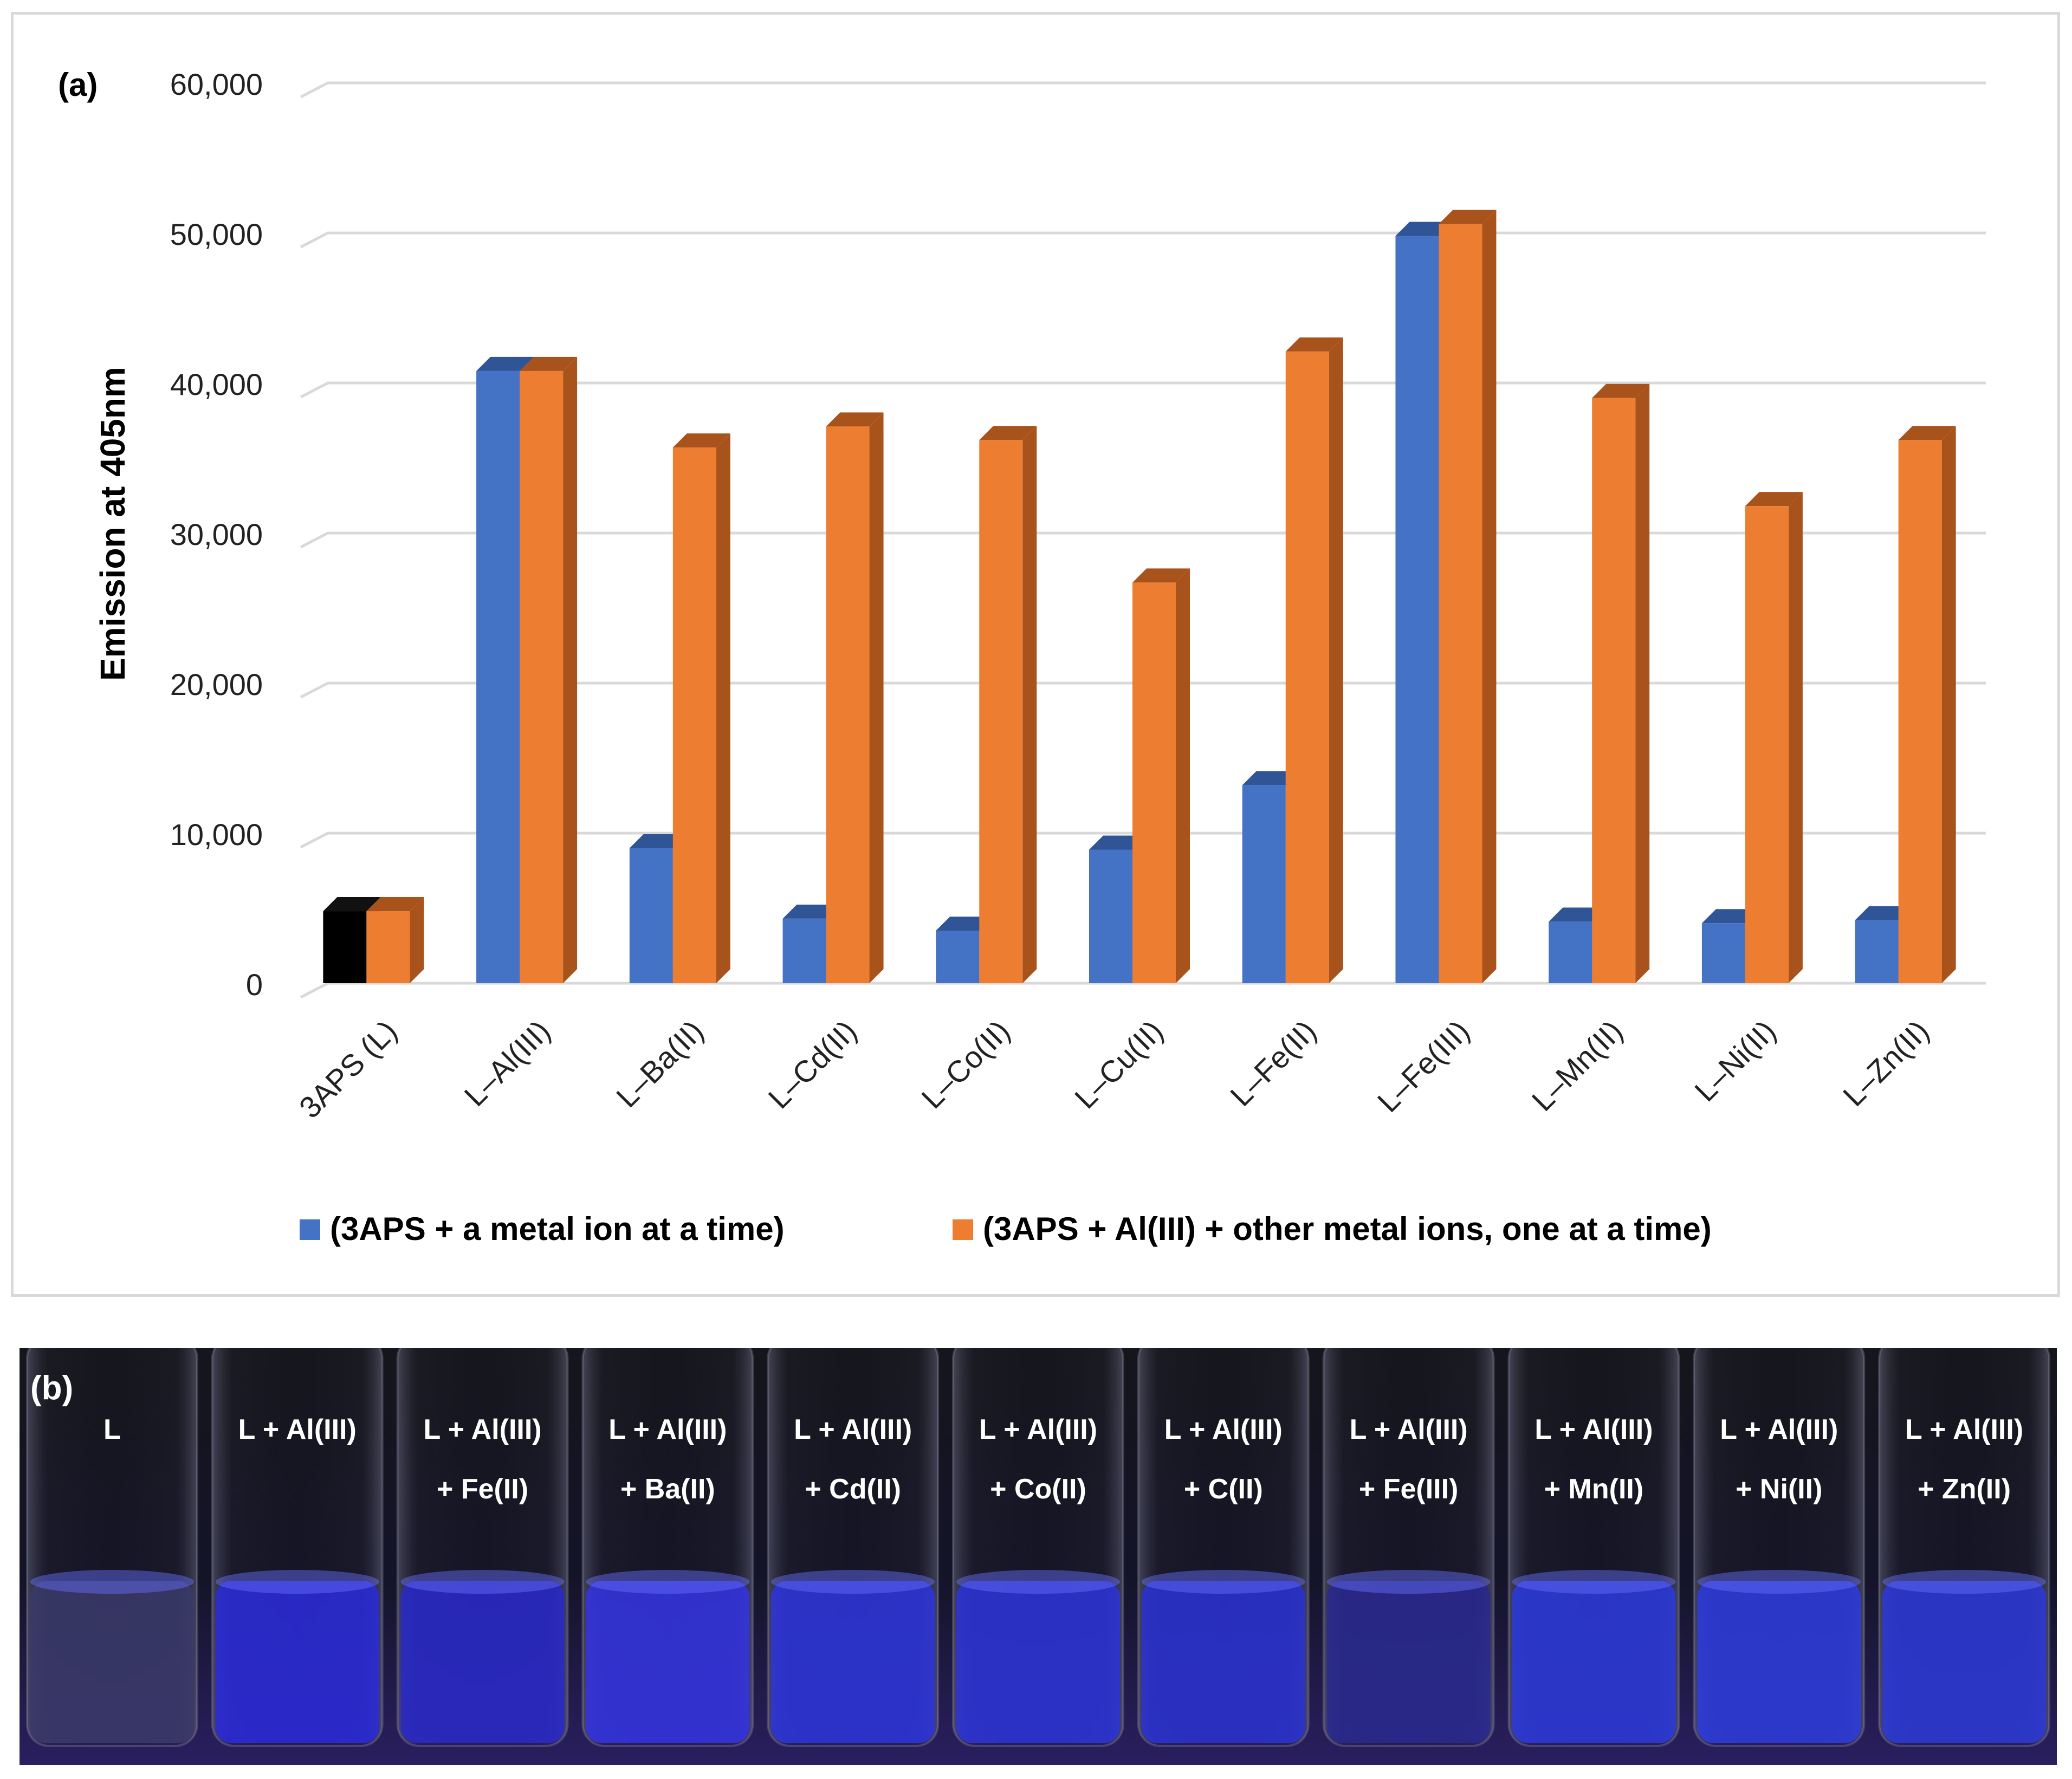 The height and width of the screenshot is (1779, 2072). What do you see at coordinates (1224, 1548) in the screenshot?
I see `vial: L + Al(III) + C(II)` at bounding box center [1224, 1548].